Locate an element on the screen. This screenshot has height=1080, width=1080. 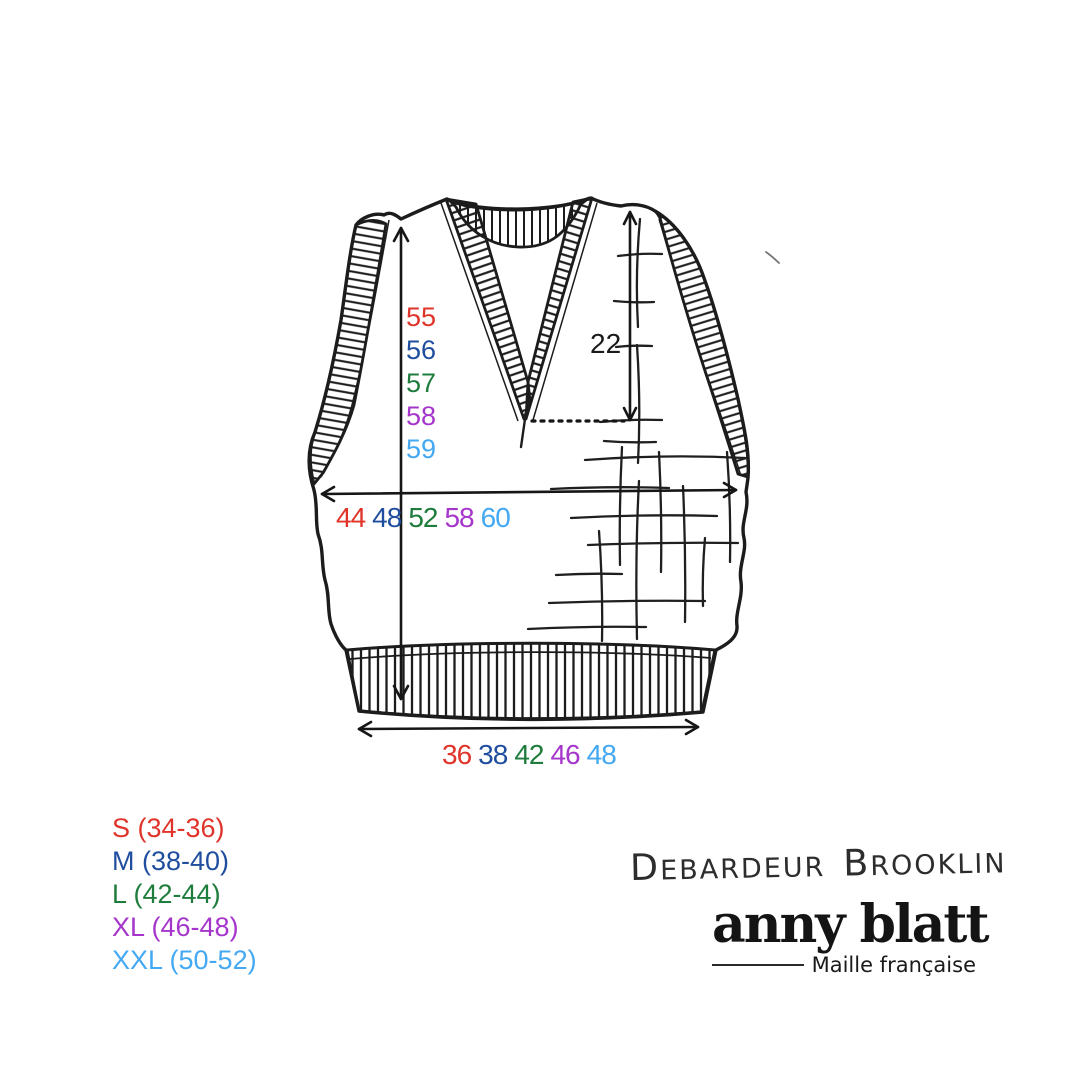
size-legend-item: M (38-40) is located at coordinates (171, 861).